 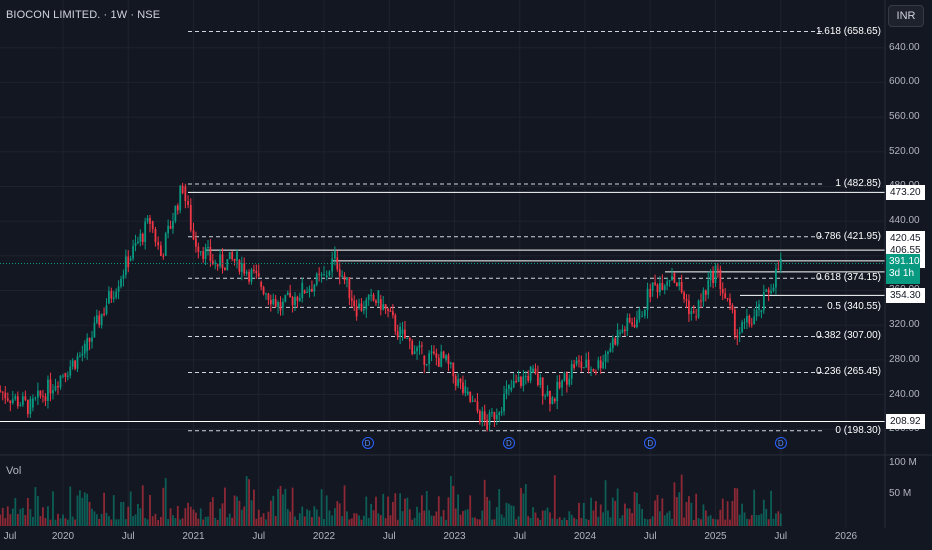 I want to click on price-level-marker: 208.92, so click(x=905, y=421).